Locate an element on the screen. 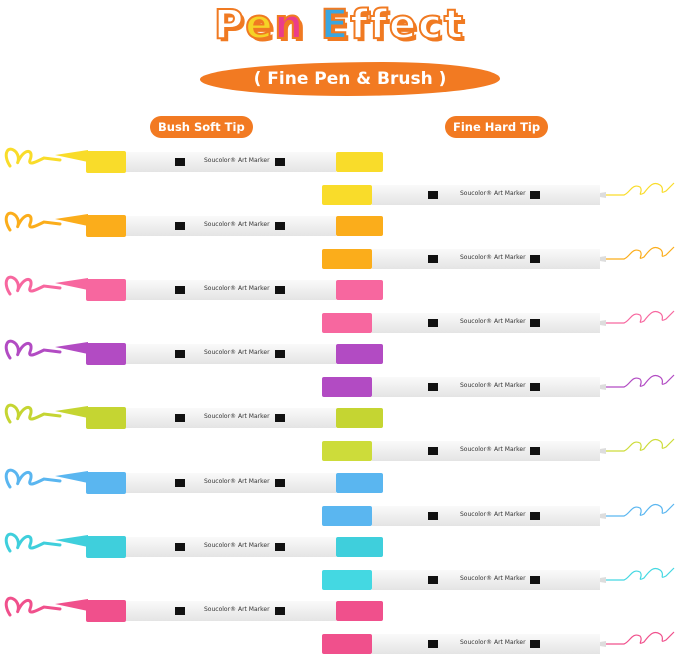 The width and height of the screenshot is (679, 666). title-letter: n is located at coordinates (289, 25).